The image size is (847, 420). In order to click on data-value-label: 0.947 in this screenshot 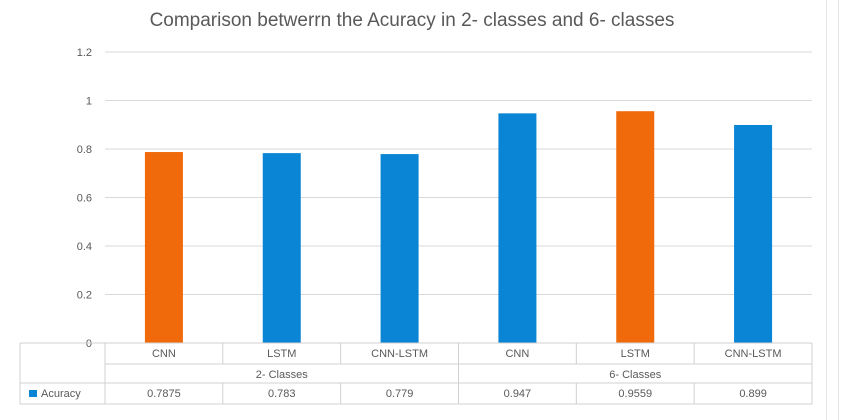, I will do `click(518, 394)`.